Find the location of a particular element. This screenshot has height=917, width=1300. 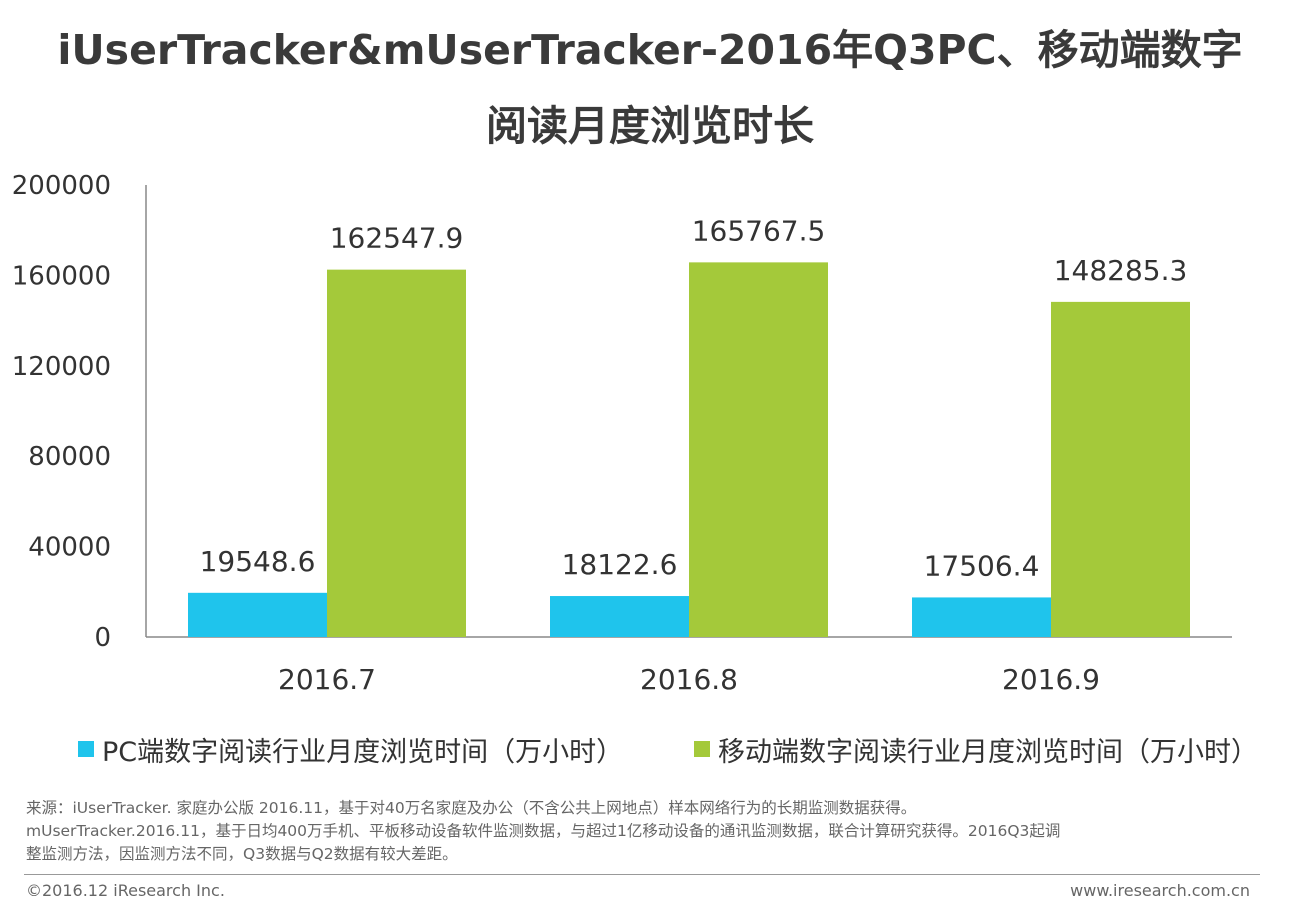

data-label: 18122.6 is located at coordinates (620, 564).